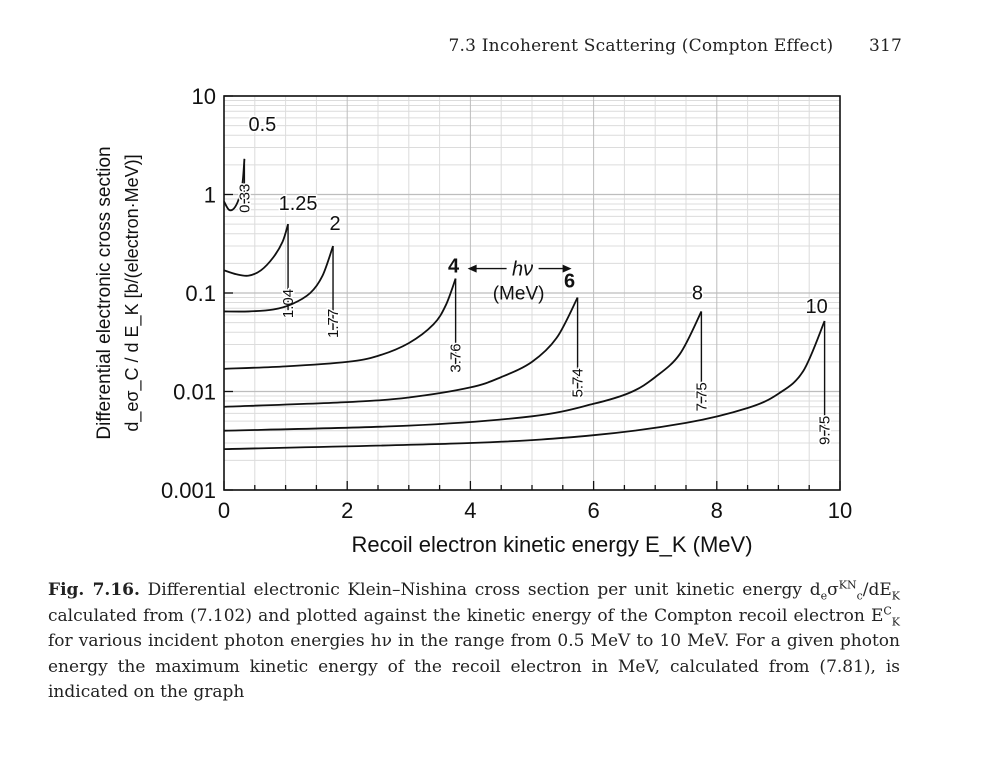 Image resolution: width=1000 pixels, height=758 pixels. Describe the element at coordinates (347, 510) in the screenshot. I see `x-tick-label: 2` at that location.